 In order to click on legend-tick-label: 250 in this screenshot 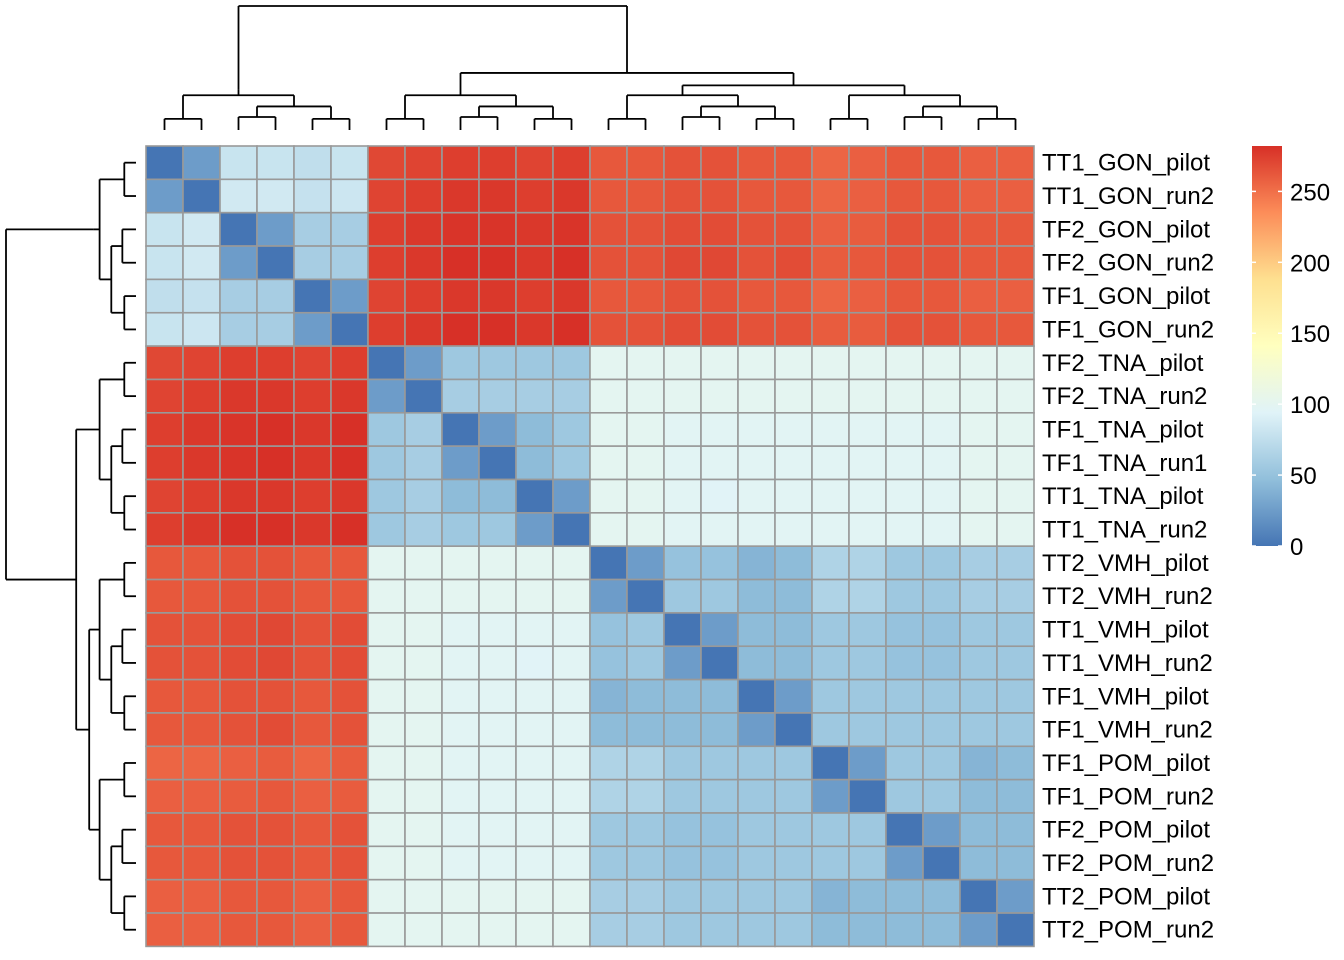, I will do `click(1310, 192)`.